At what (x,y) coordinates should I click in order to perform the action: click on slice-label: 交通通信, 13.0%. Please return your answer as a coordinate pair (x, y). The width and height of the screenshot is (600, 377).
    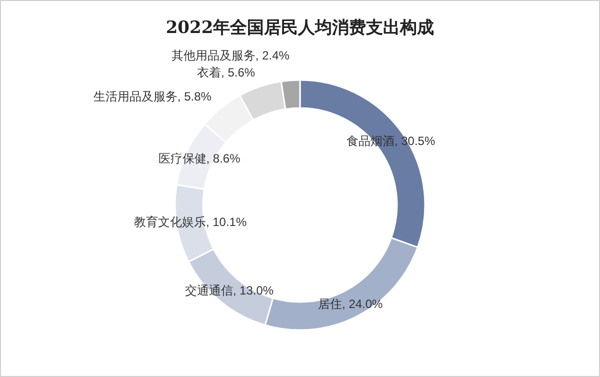
    Looking at the image, I should click on (229, 291).